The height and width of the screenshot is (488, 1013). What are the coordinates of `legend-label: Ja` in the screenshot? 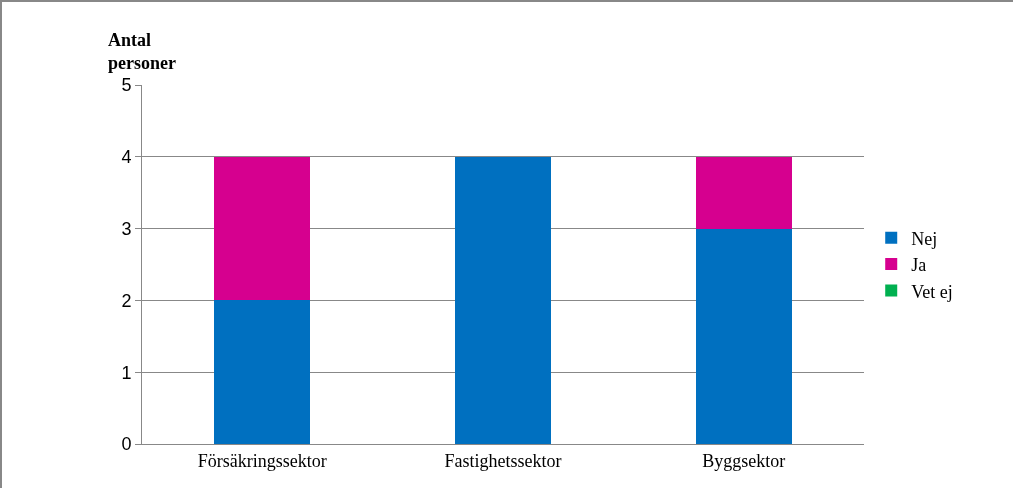 It's located at (919, 265).